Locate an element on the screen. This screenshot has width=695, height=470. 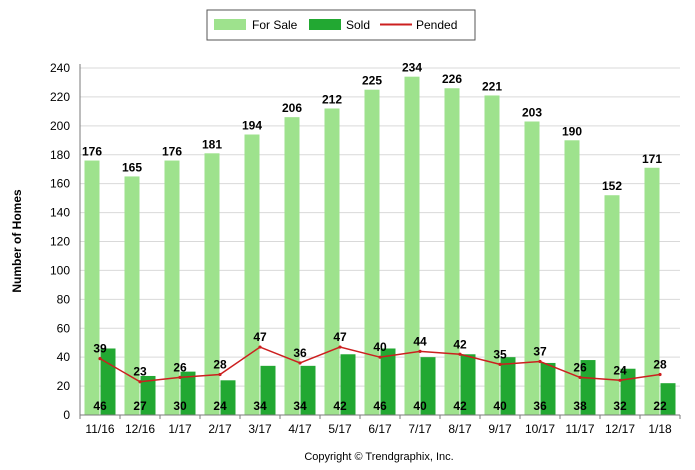
y-tick-label-60: 60 is located at coordinates (64, 328).